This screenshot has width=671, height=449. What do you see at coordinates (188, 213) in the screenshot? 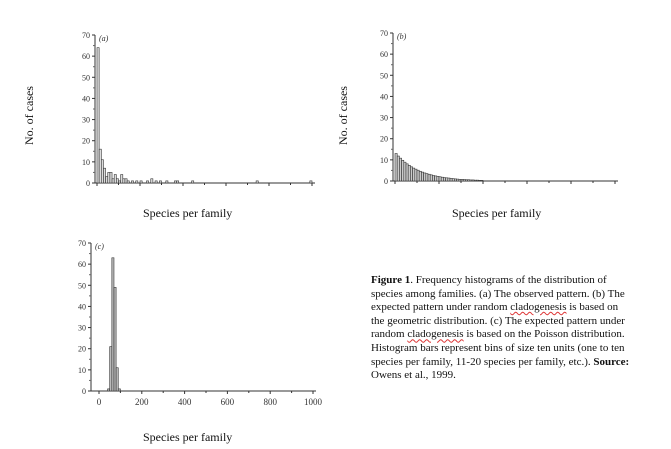
I see `x-axis-label-a: Species per family` at bounding box center [188, 213].